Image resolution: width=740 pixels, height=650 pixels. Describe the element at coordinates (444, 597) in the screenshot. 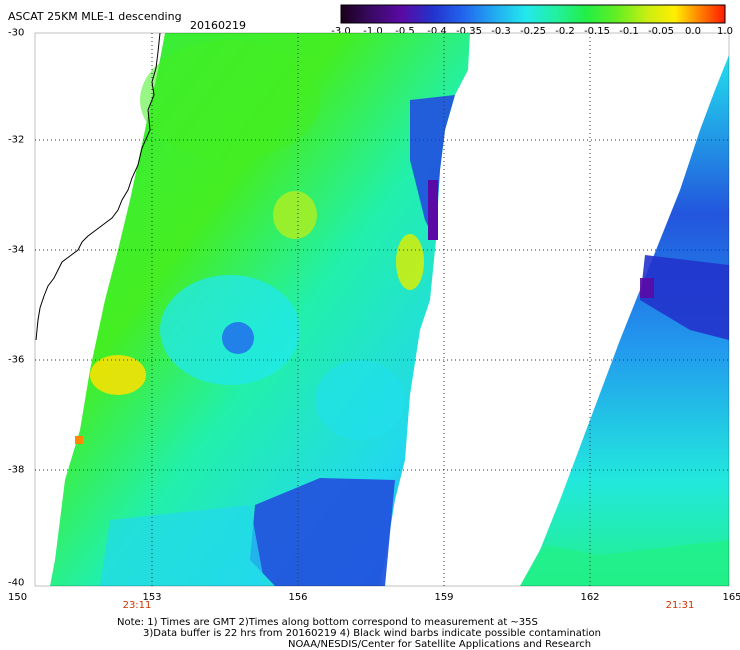

I see `lon-label: 159` at that location.